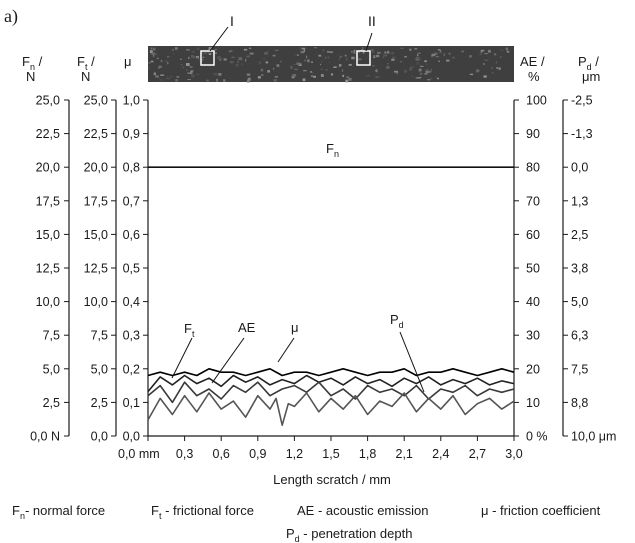  I want to click on x-axis-label: Length scratch / mm, so click(332, 479).